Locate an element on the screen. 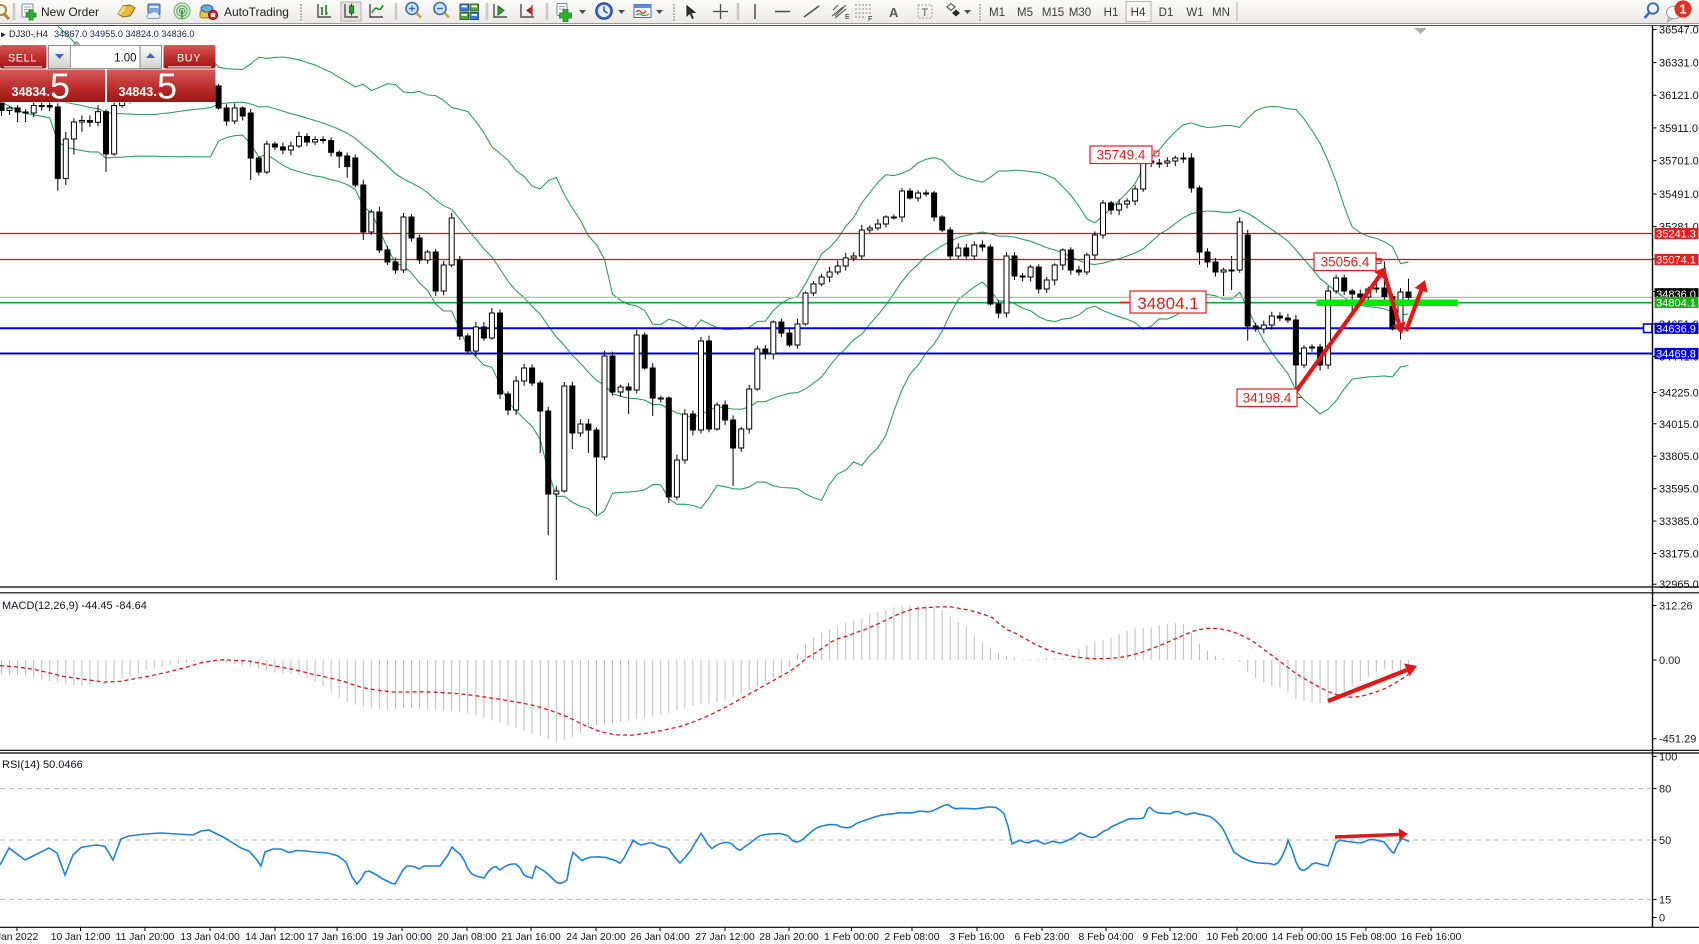  svg-text: 35911.0 is located at coordinates (1678, 129).